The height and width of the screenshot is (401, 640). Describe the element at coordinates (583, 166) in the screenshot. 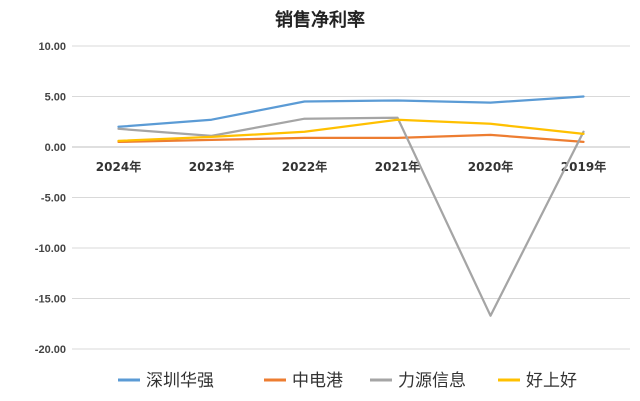

I see `x-tick-label: 2019年` at that location.